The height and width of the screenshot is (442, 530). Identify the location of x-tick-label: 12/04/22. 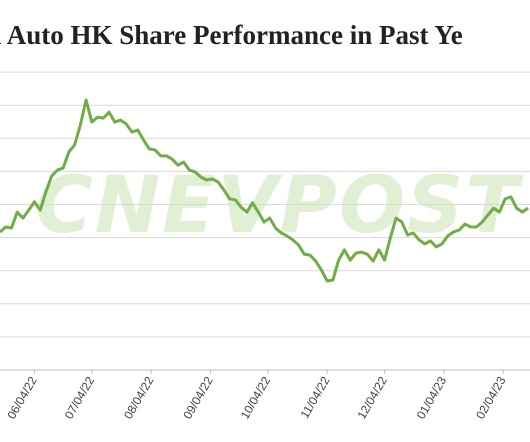
(372, 398).